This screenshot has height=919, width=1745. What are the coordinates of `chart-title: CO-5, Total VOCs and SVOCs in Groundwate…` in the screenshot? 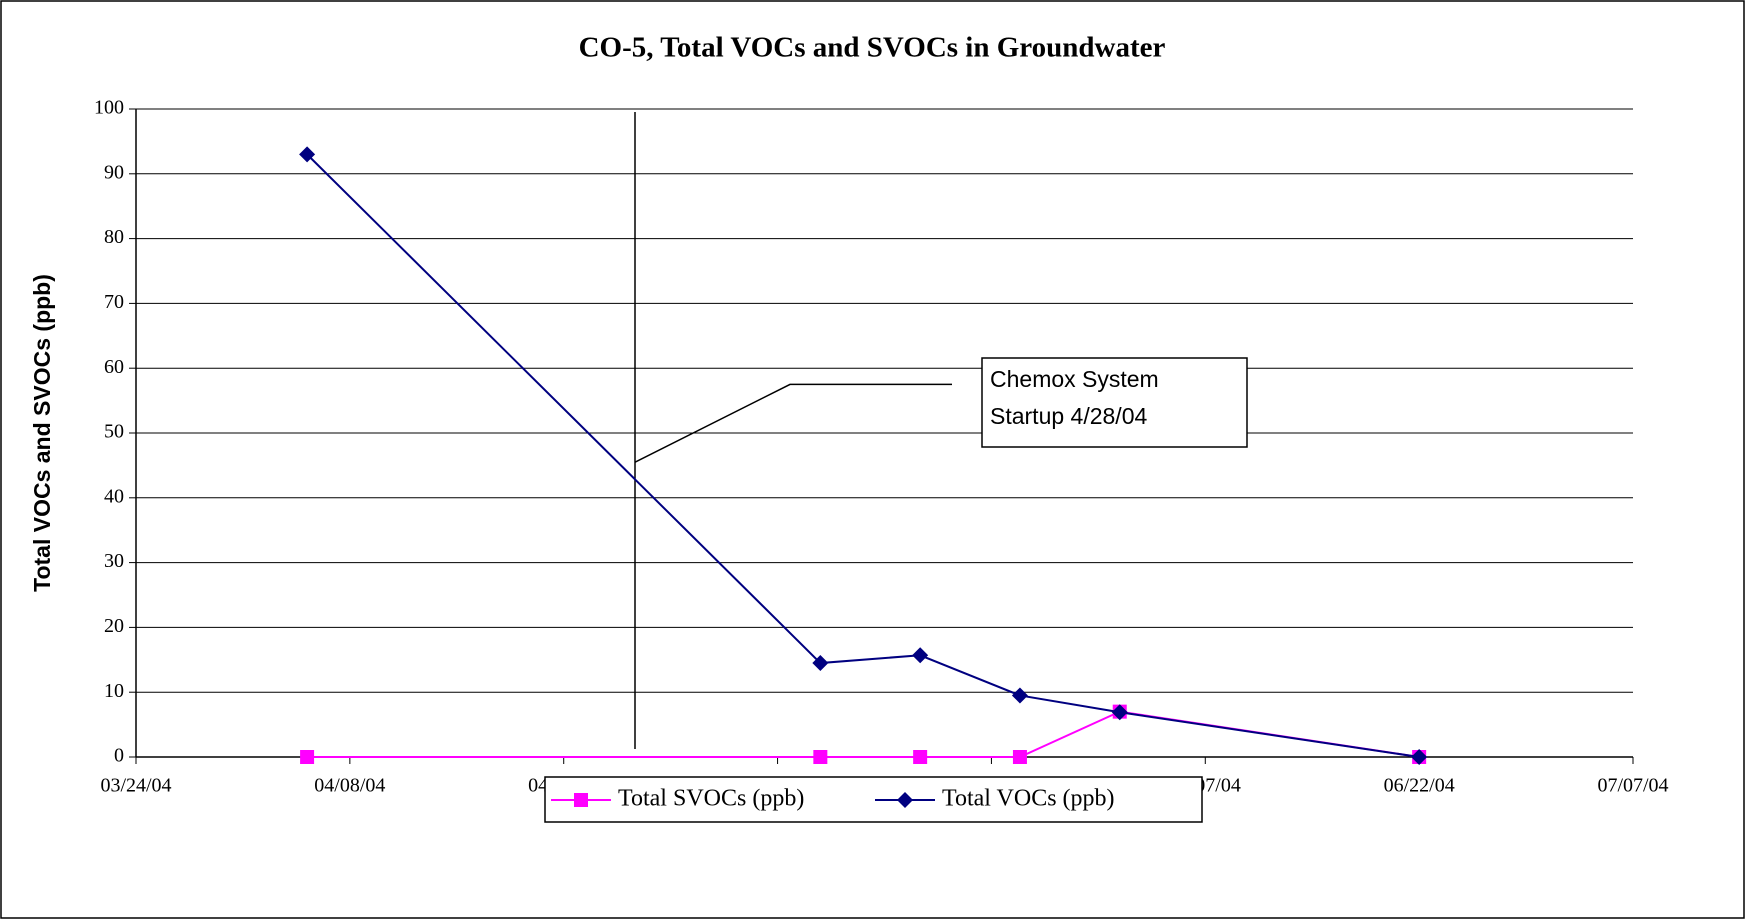 It's located at (872, 48).